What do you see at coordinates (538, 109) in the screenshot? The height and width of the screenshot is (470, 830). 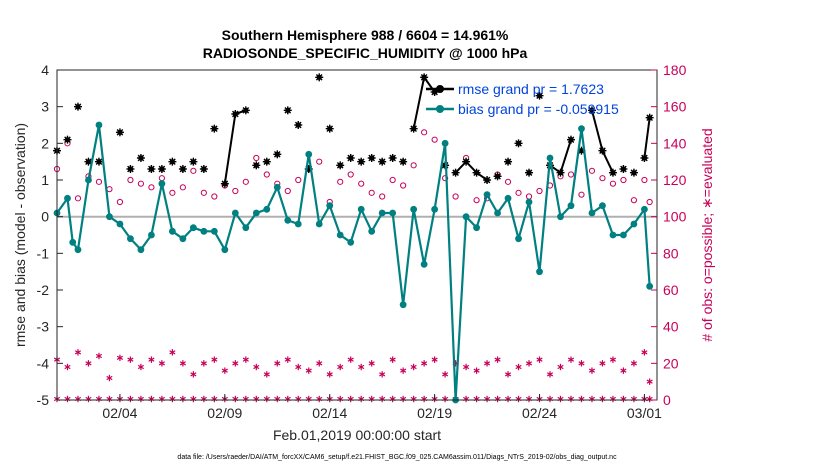 I see `legend-bias-label: bias grand pr = -0.059915` at bounding box center [538, 109].